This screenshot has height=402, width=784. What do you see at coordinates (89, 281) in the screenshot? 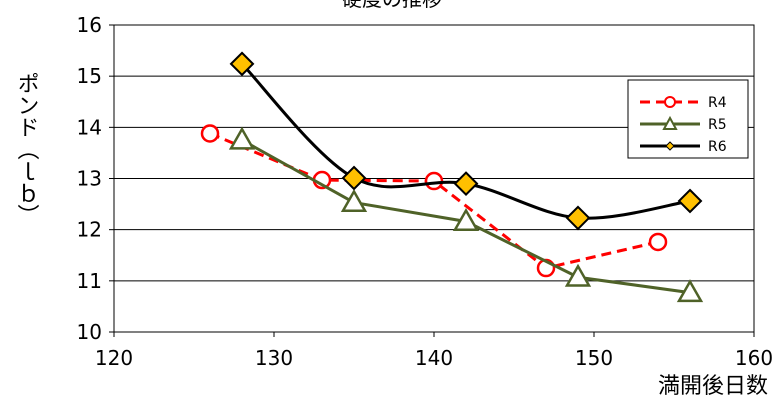
I see `y-tick-label: 11` at bounding box center [89, 281].